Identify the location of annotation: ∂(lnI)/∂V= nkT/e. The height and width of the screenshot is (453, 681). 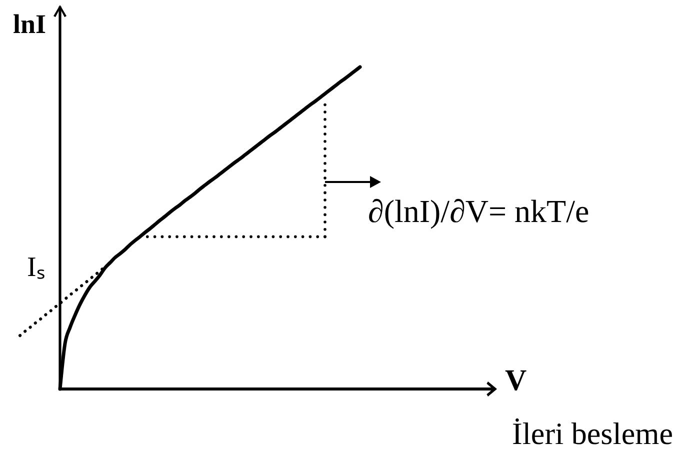
(479, 211).